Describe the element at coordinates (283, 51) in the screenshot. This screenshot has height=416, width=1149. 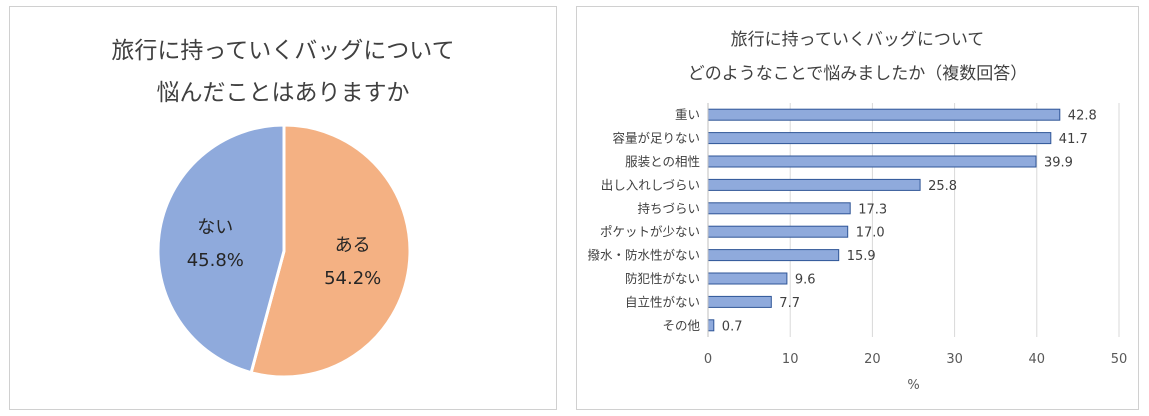
I see `pie-title-line-1: 旅行に持っていくバッグについて` at that location.